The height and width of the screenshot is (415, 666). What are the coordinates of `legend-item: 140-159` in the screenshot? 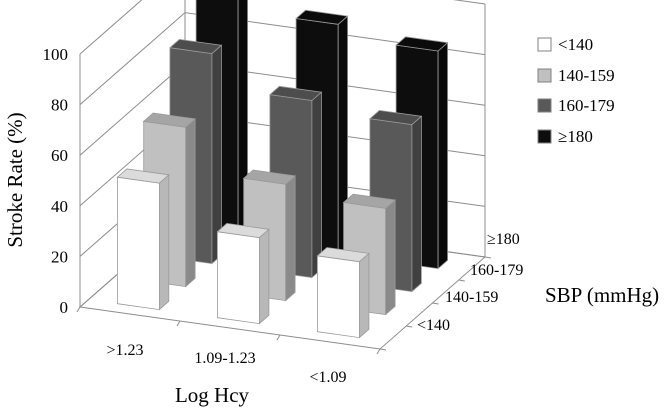 It's located at (576, 75).